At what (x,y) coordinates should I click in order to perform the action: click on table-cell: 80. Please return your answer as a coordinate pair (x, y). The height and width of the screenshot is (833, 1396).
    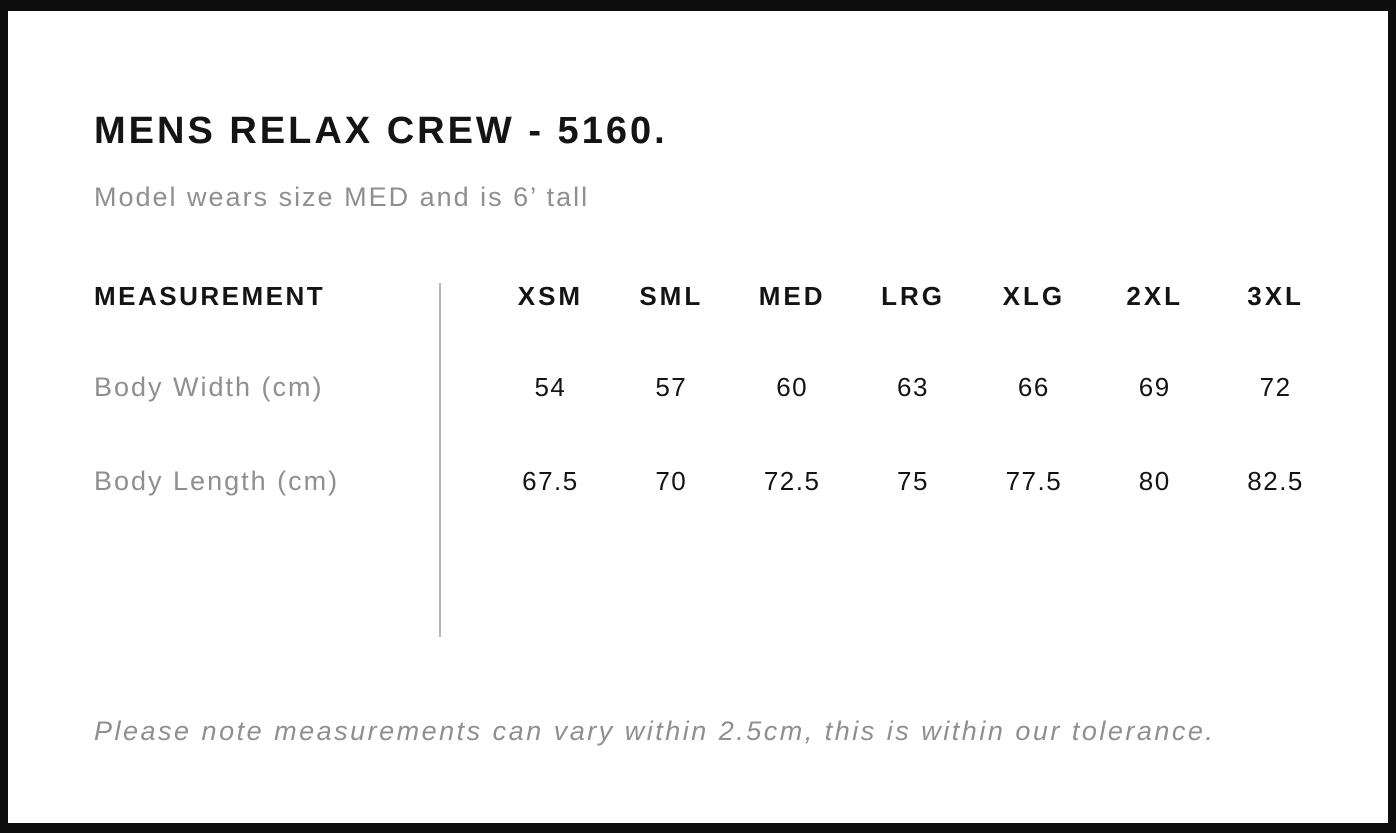
    Looking at the image, I should click on (1154, 481).